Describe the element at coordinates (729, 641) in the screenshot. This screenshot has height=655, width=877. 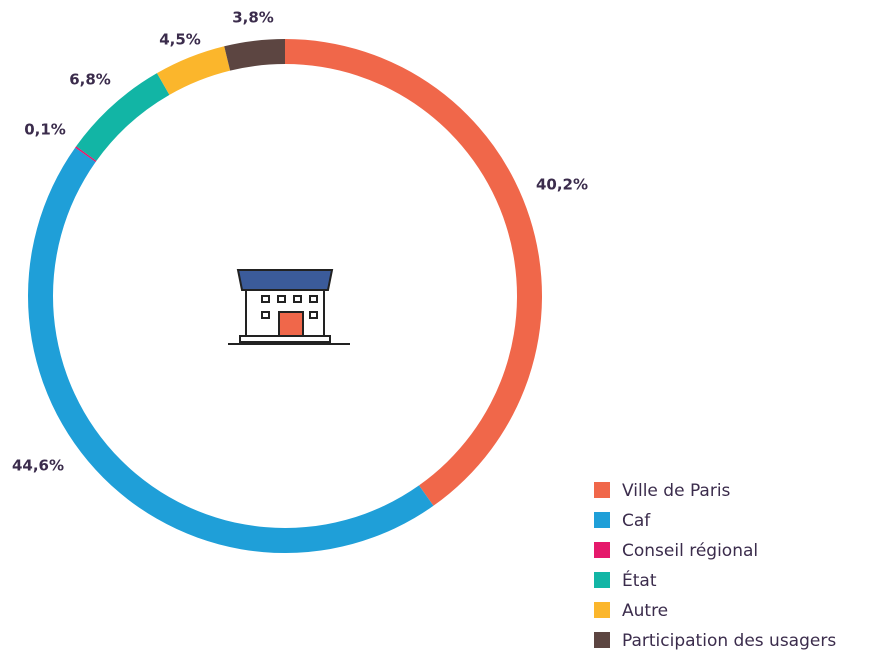
I see `legend-label: Participation des usagers` at that location.